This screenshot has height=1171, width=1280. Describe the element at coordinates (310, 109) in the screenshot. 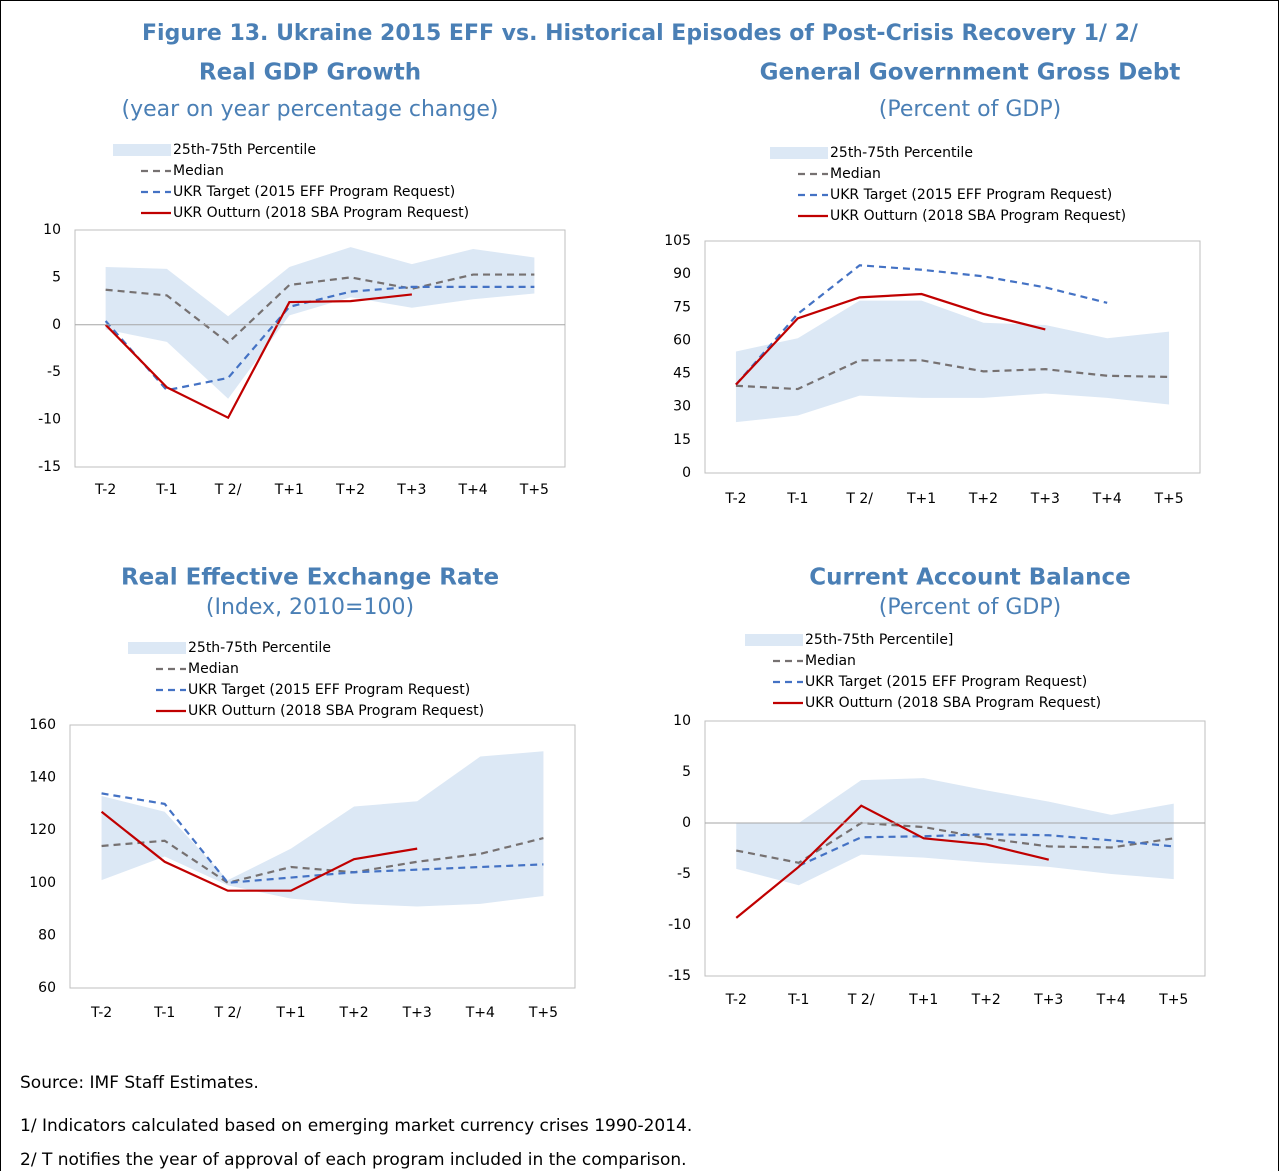

I see `chart-subtitle: (year on year percentage change)` at that location.